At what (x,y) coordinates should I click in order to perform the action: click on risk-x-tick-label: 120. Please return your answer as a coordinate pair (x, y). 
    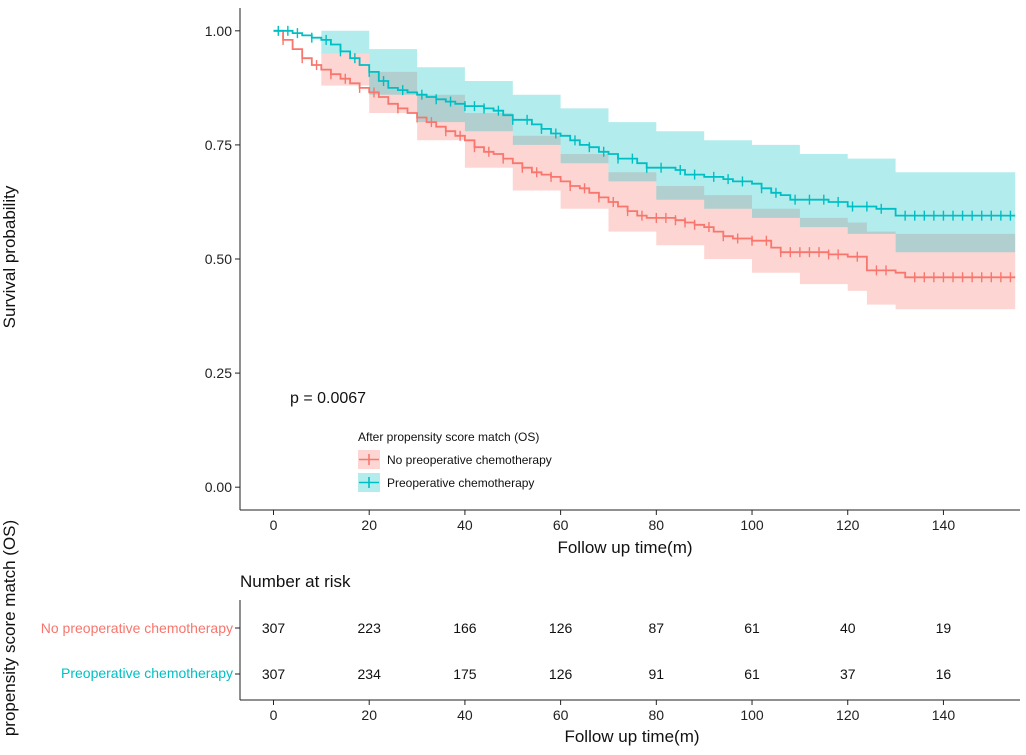
    Looking at the image, I should click on (848, 715).